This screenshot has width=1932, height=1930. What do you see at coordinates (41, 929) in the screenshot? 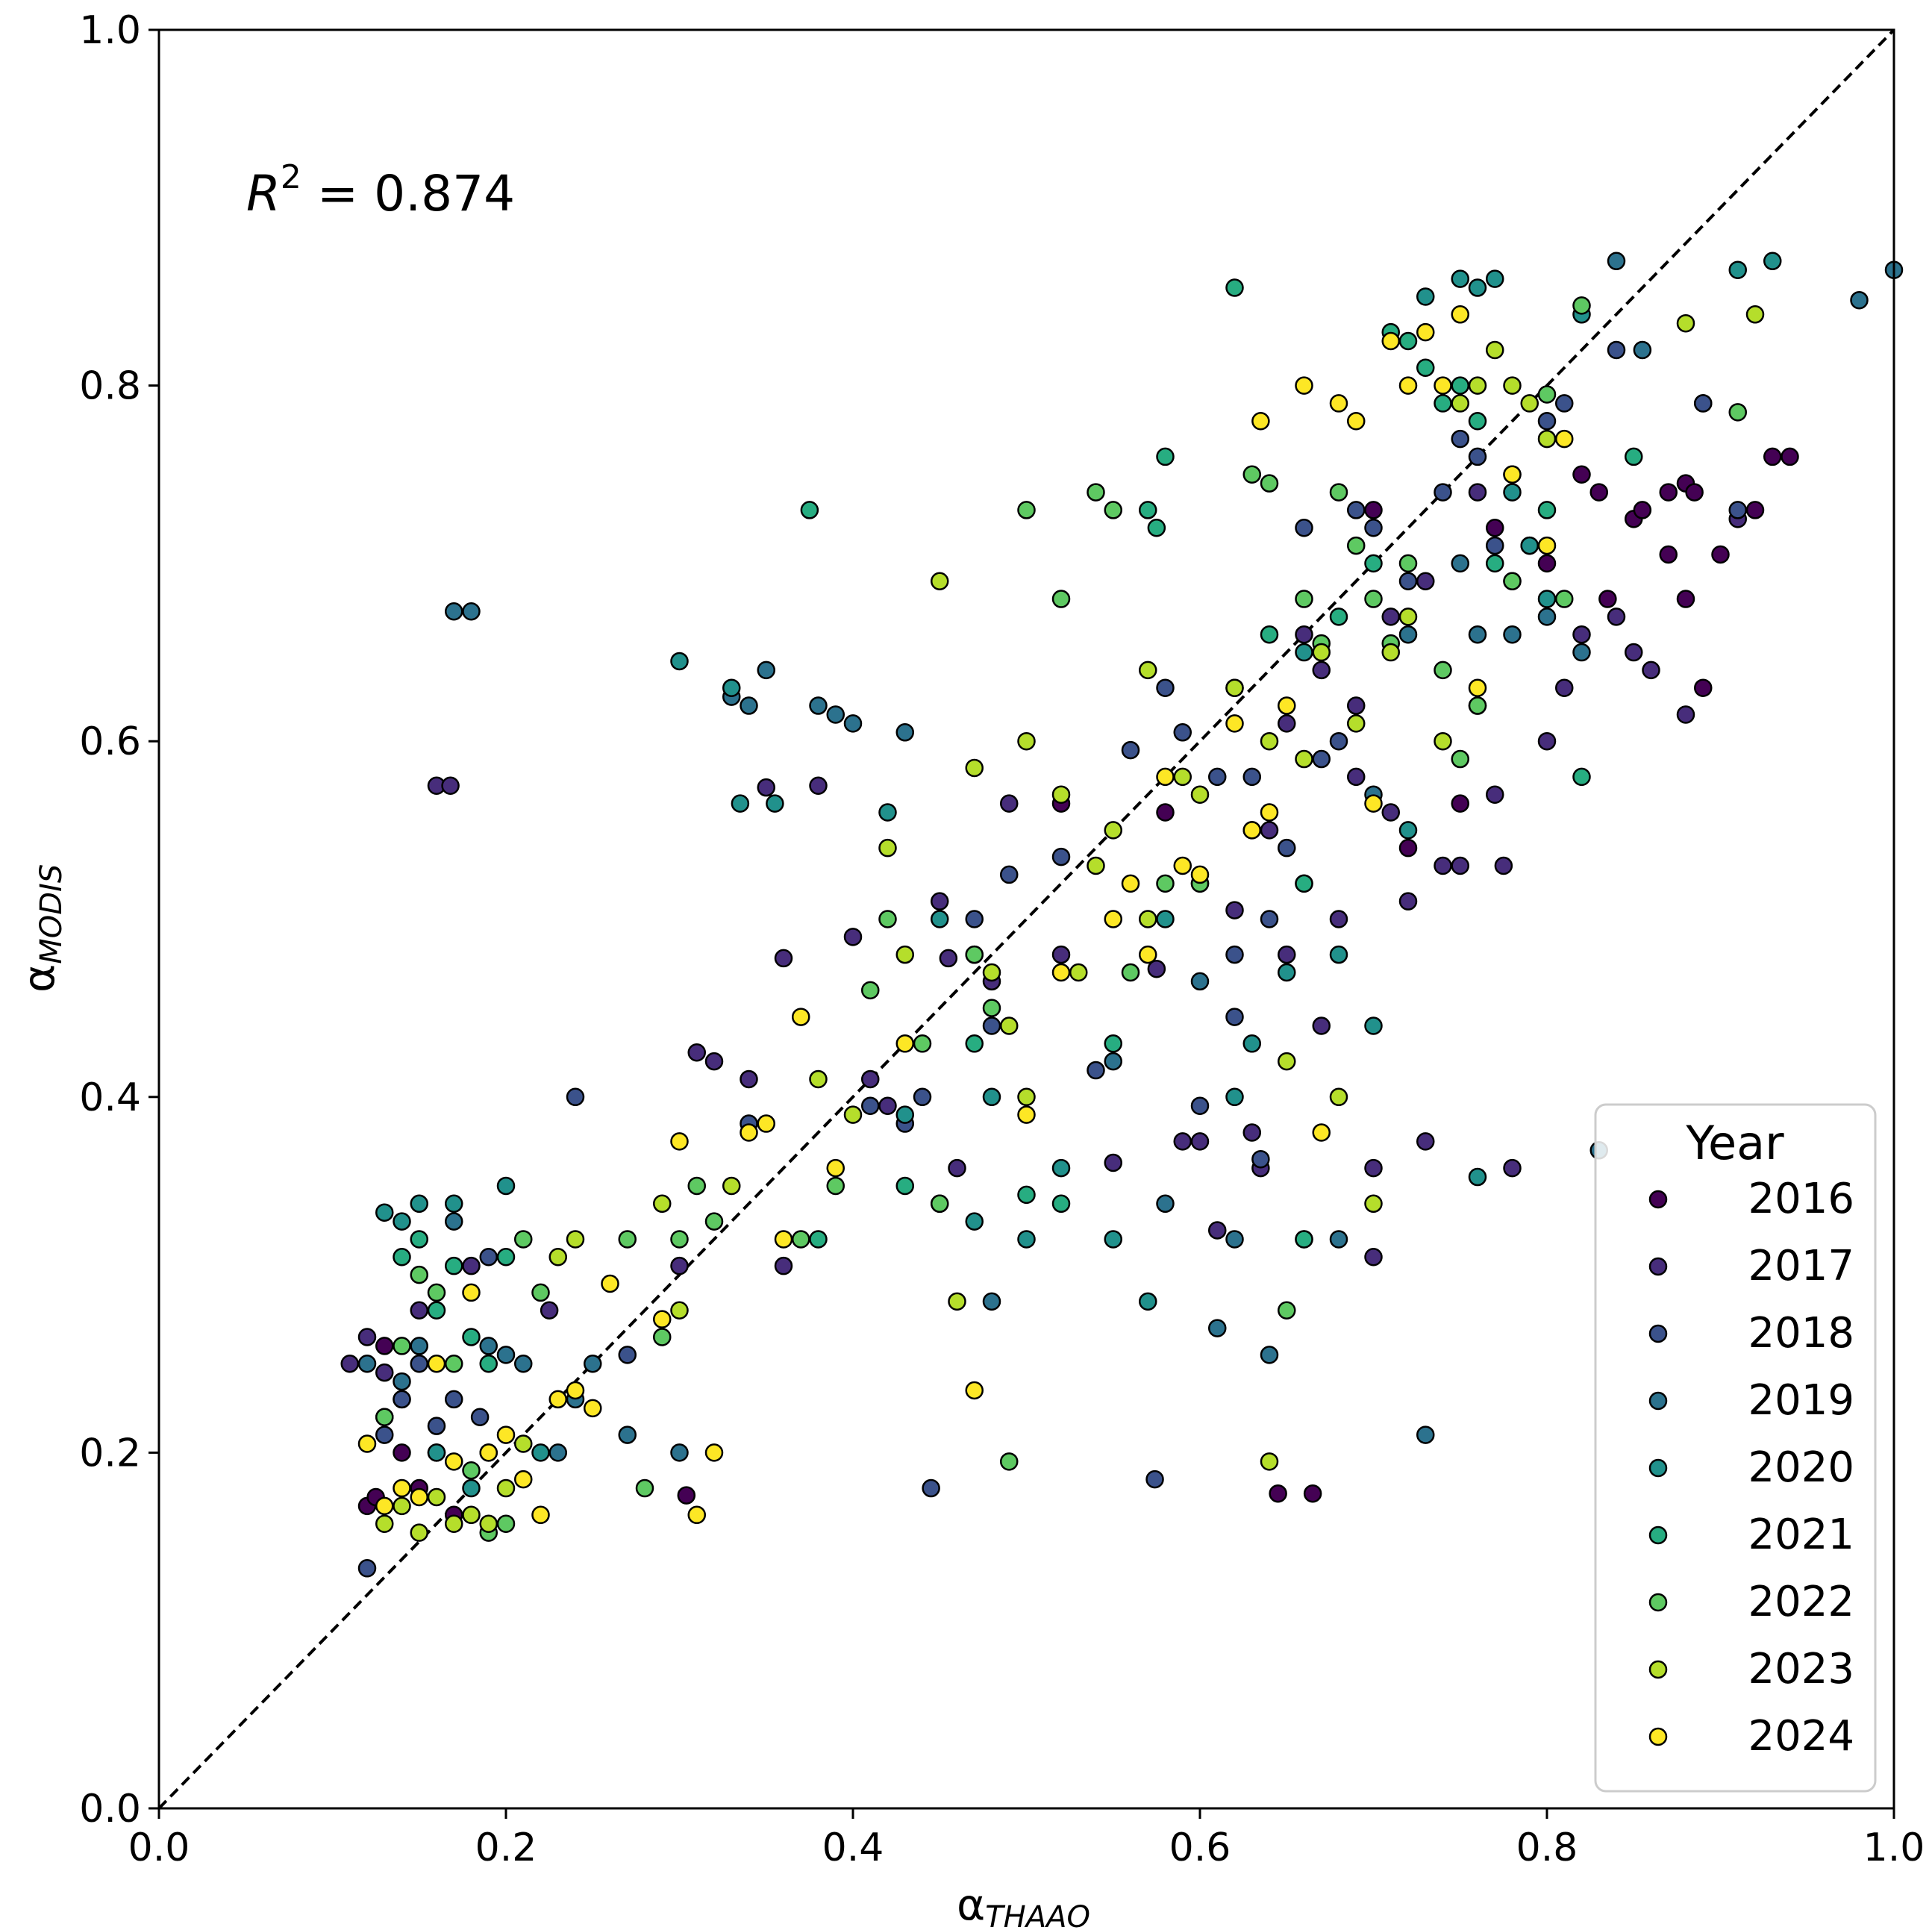
I see `y-axis-label: αMODIS` at bounding box center [41, 929].